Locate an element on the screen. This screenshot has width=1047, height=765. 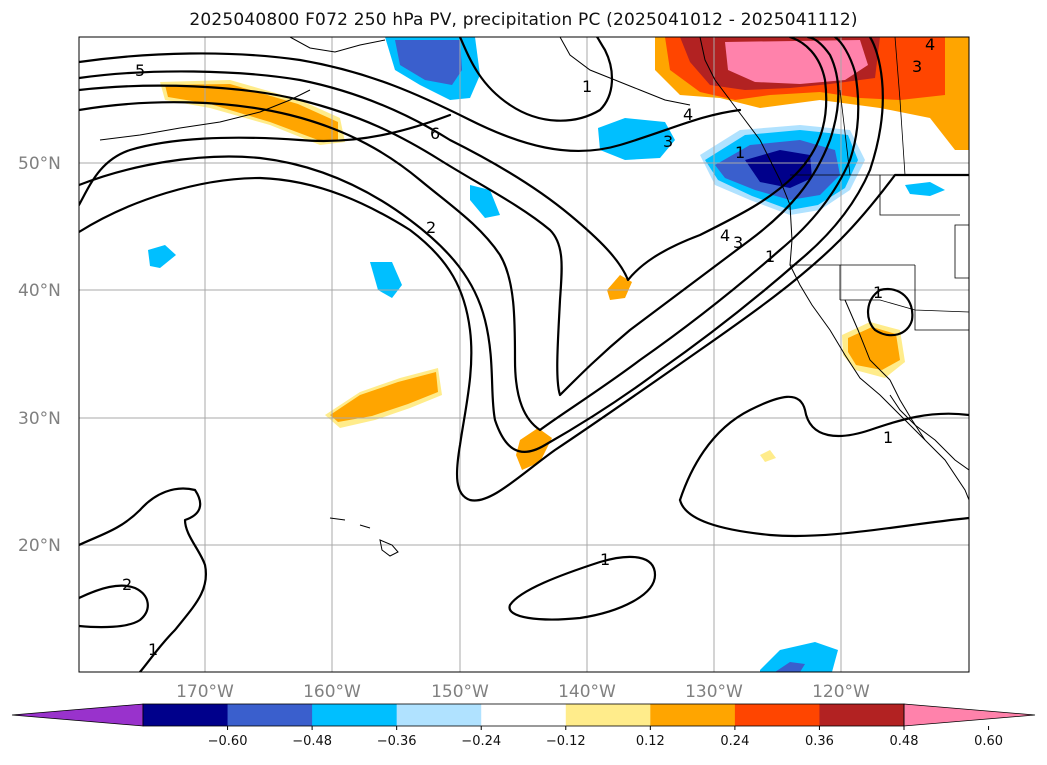
colorbar-outline is located at coordinates (523, 715).